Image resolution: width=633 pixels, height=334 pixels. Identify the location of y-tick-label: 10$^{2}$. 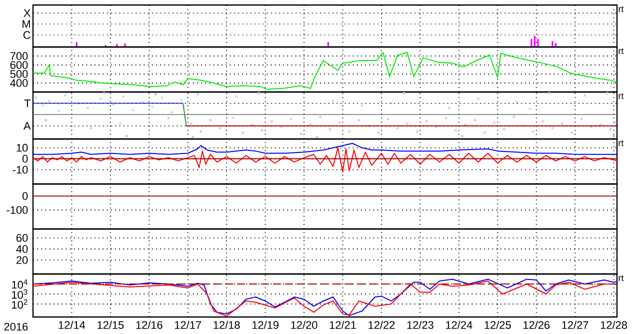
(20, 304).